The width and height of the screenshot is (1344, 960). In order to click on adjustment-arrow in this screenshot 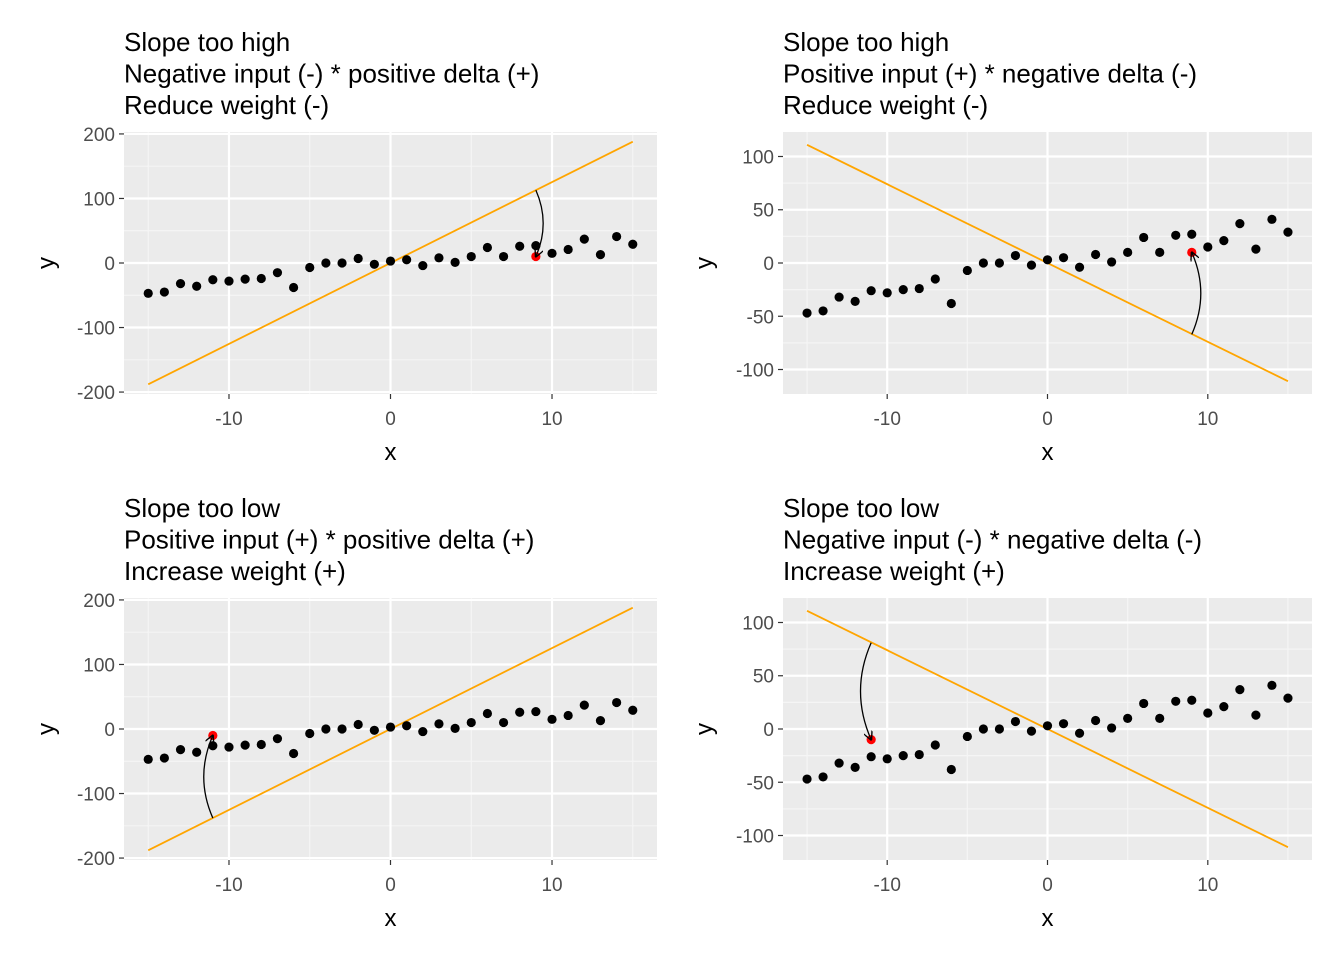, I will do `click(540, 222)`.